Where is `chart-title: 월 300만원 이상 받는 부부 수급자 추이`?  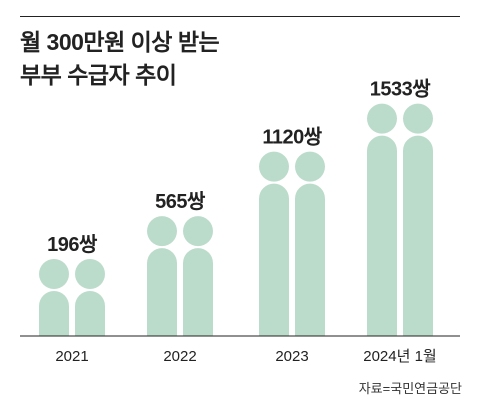 chart-title: 월 300만원 이상 받는 부부 수급자 추이 is located at coordinates (120, 59).